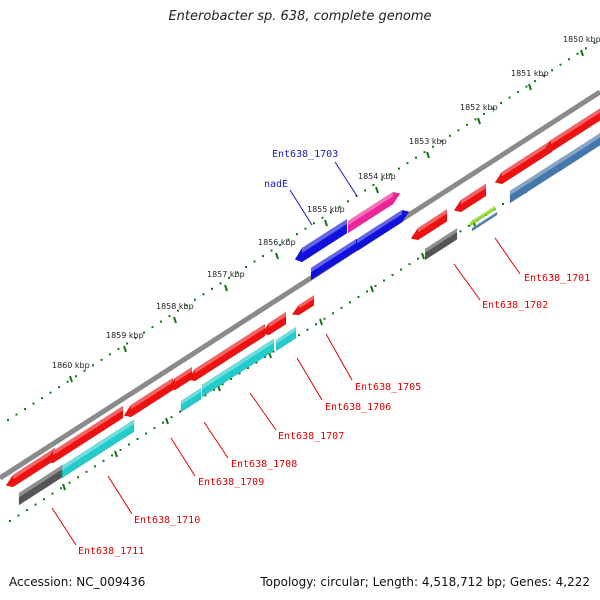  What do you see at coordinates (374, 212) in the screenshot?
I see `gene-block-1703-misc` at bounding box center [374, 212].